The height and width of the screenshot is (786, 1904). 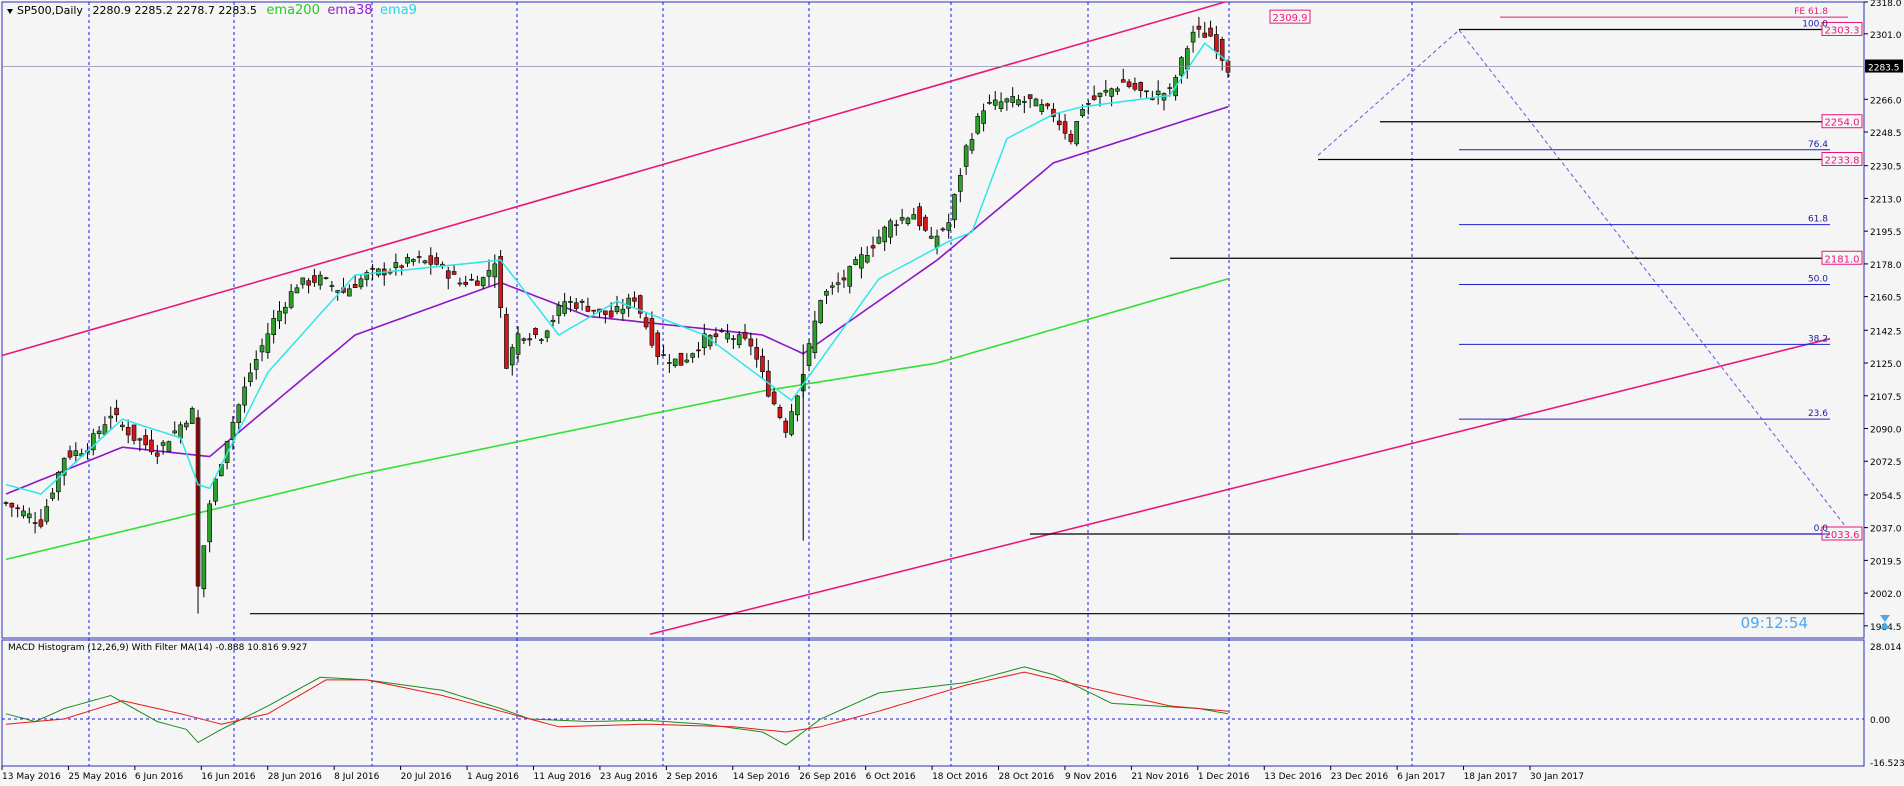 I want to click on level-label: 2303.3, so click(x=1842, y=30).